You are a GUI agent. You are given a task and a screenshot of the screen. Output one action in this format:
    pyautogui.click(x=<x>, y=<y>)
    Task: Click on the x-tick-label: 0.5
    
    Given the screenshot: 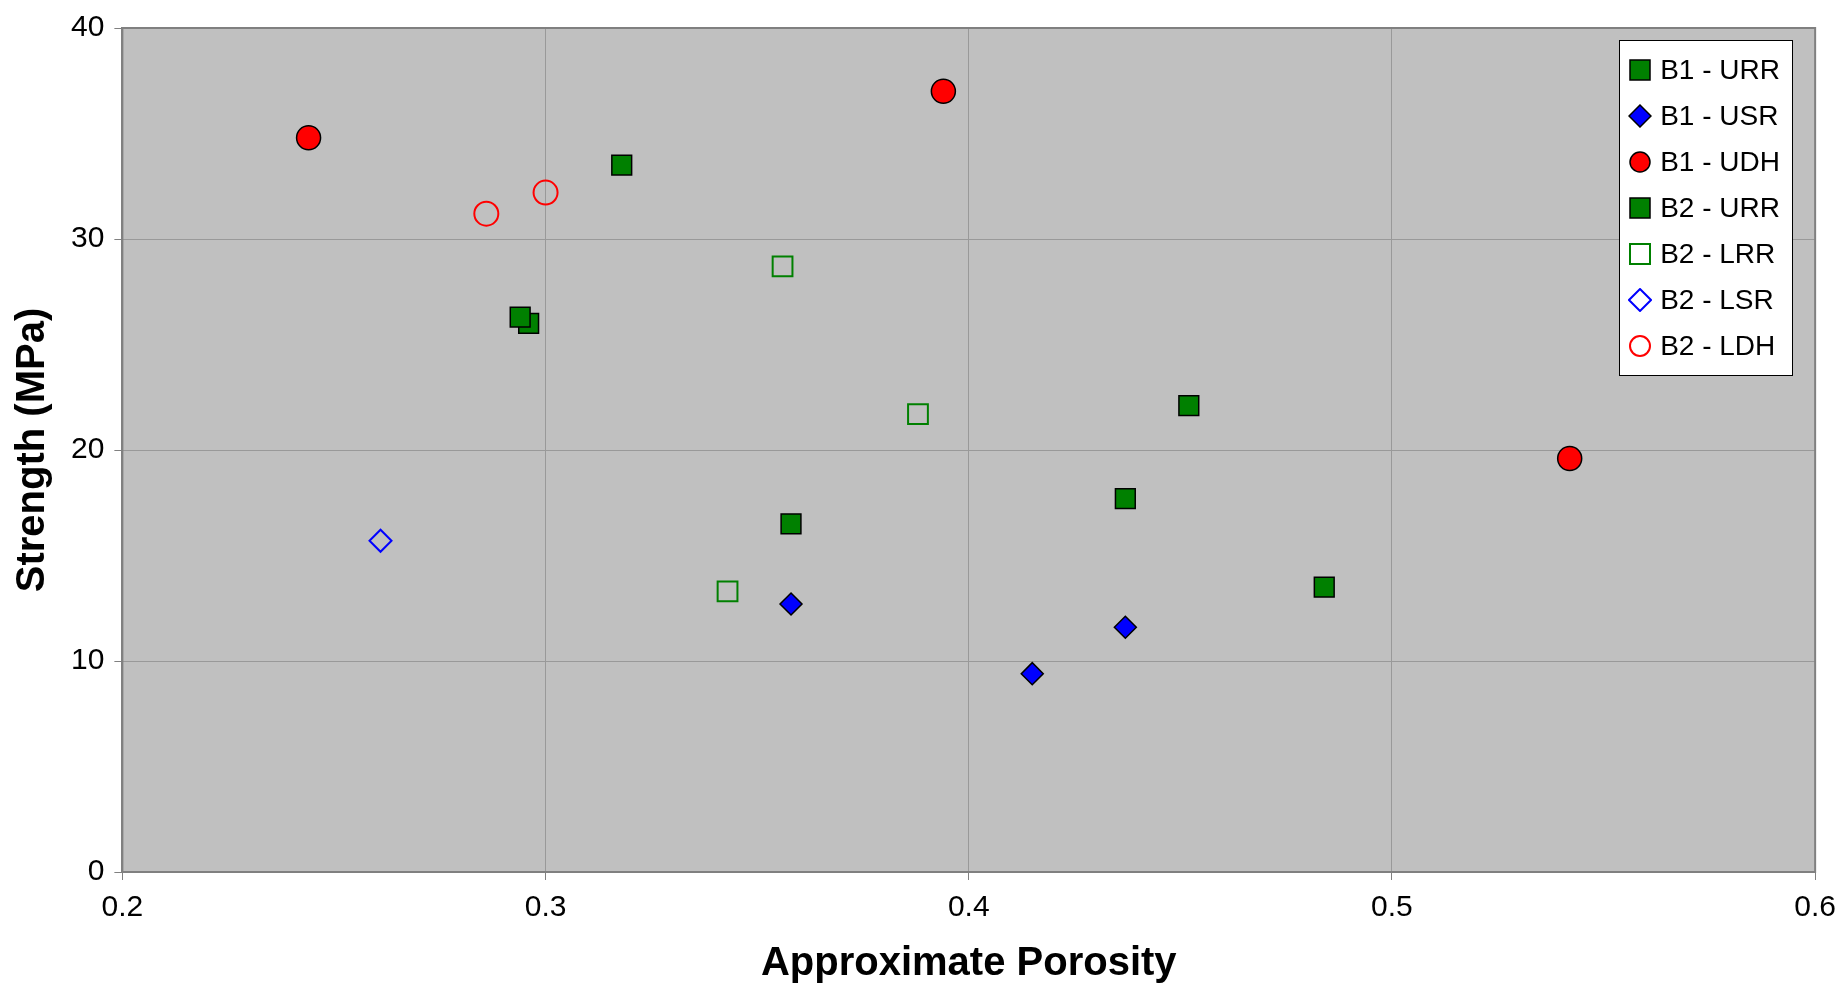 What is the action you would take?
    pyautogui.click(x=1392, y=906)
    